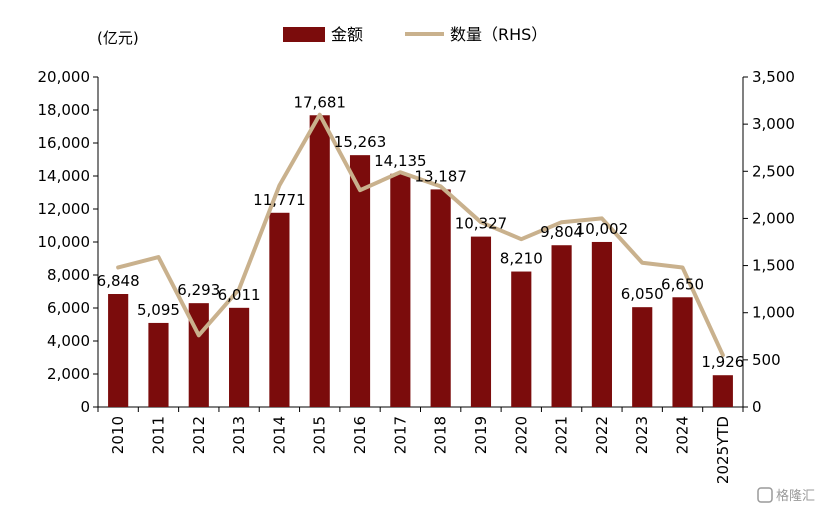 The image size is (832, 515). Describe the element at coordinates (400, 161) in the screenshot. I see `bar-data-label: 14,135` at that location.